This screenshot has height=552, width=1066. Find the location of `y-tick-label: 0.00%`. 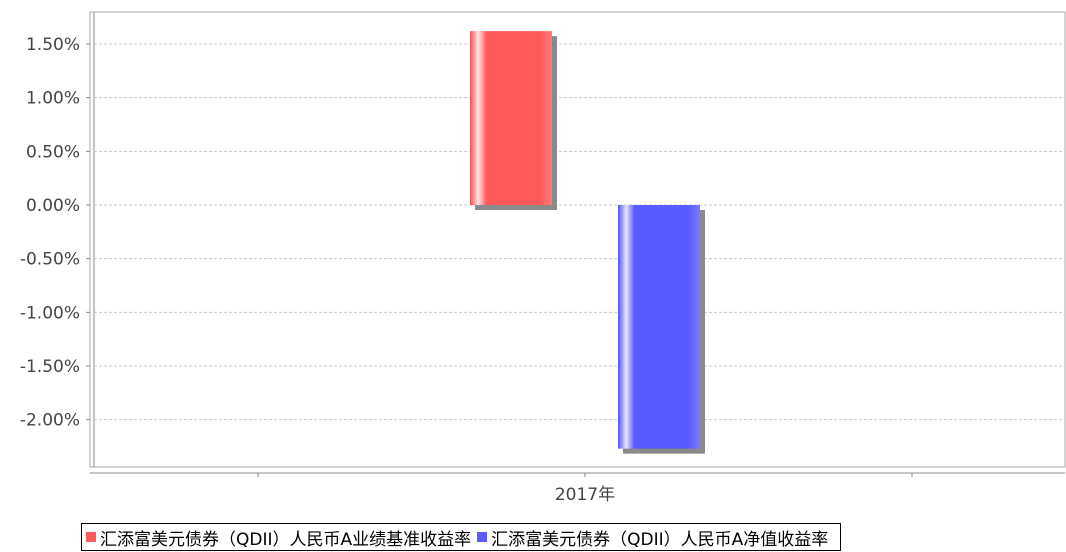

y-tick-label: 0.00% is located at coordinates (53, 206).